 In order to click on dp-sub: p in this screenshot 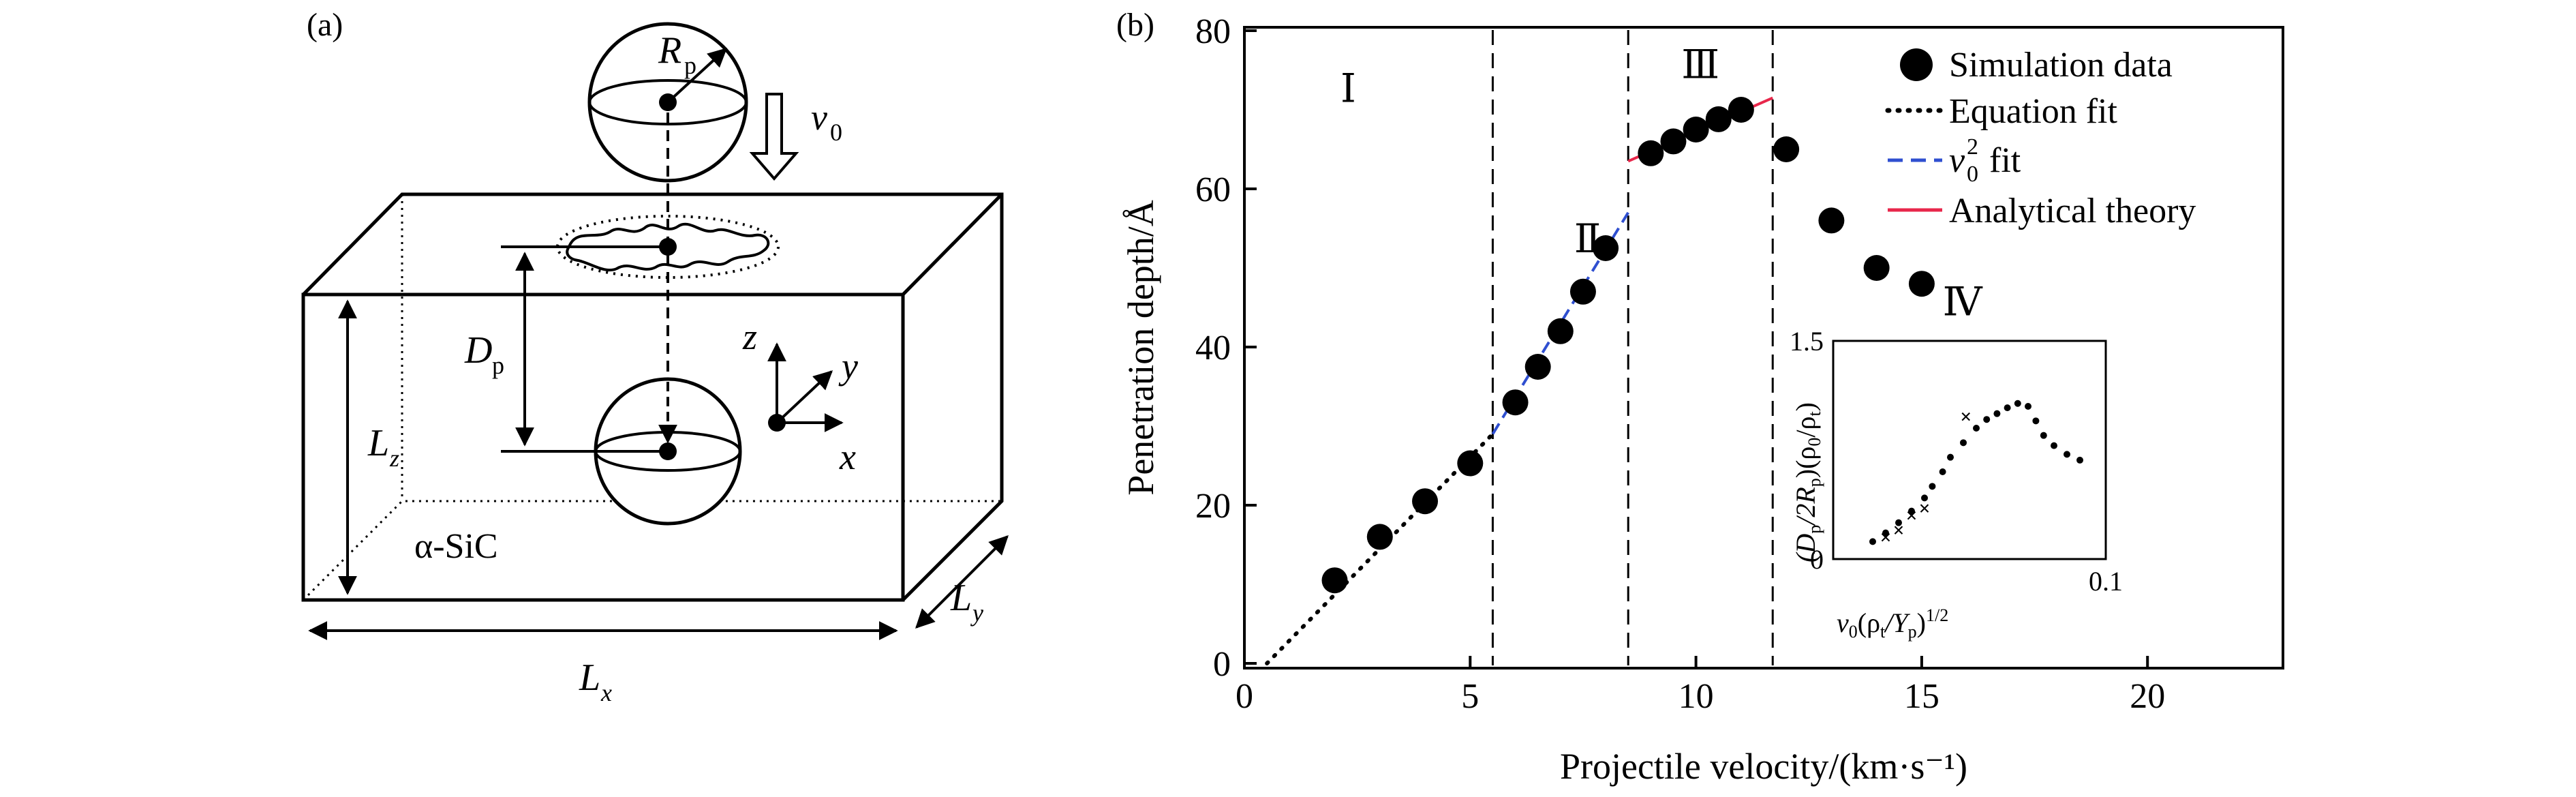, I will do `click(498, 365)`.